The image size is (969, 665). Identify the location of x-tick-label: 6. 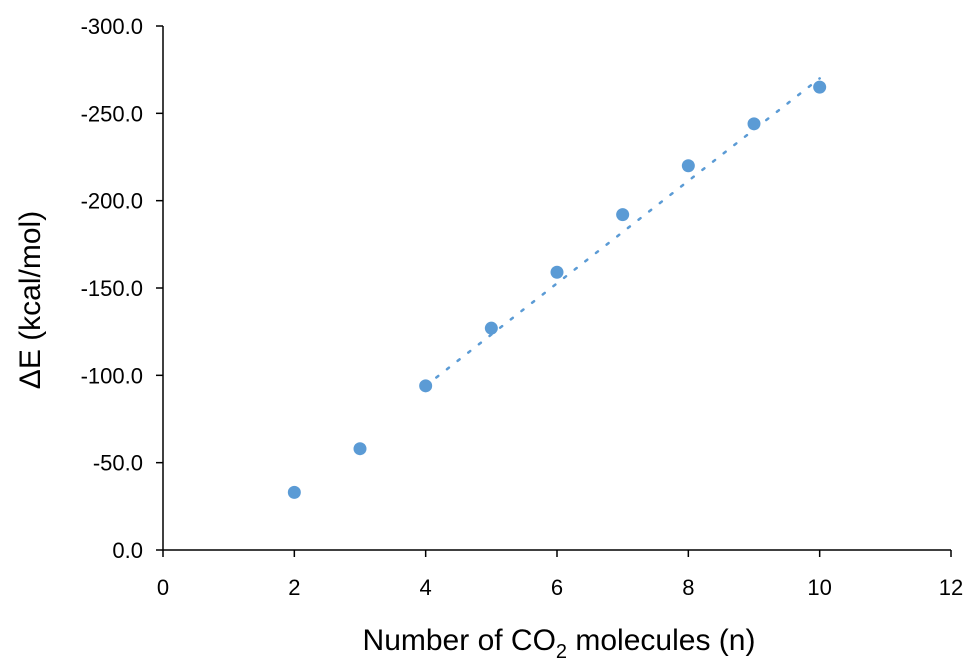
(557, 587).